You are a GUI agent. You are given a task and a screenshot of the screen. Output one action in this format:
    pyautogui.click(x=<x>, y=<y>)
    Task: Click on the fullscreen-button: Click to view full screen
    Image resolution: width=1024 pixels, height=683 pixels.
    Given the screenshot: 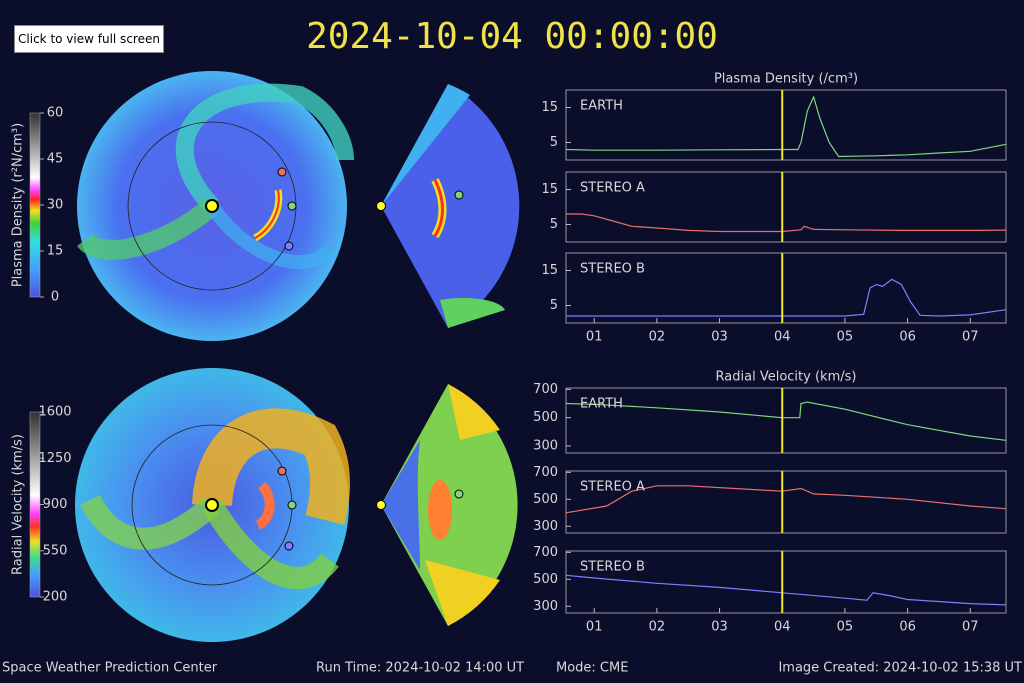 What is the action you would take?
    pyautogui.click(x=89, y=39)
    